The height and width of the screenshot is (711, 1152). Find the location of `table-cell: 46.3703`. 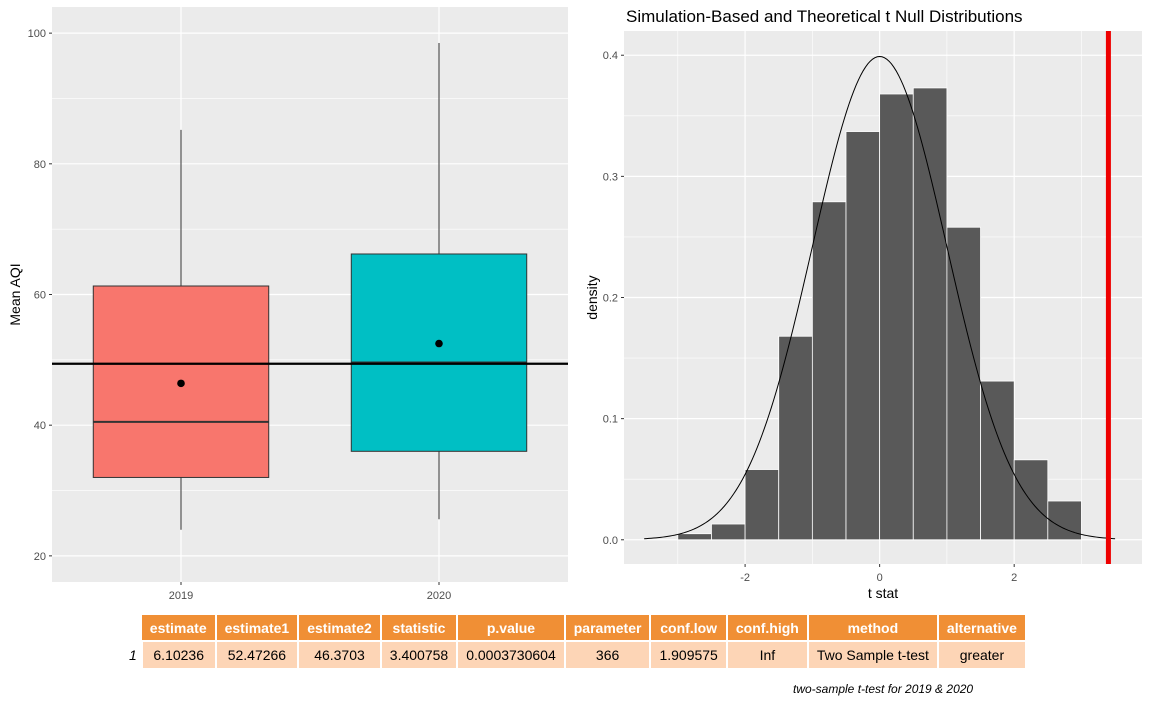

table-cell: 46.3703 is located at coordinates (340, 654).